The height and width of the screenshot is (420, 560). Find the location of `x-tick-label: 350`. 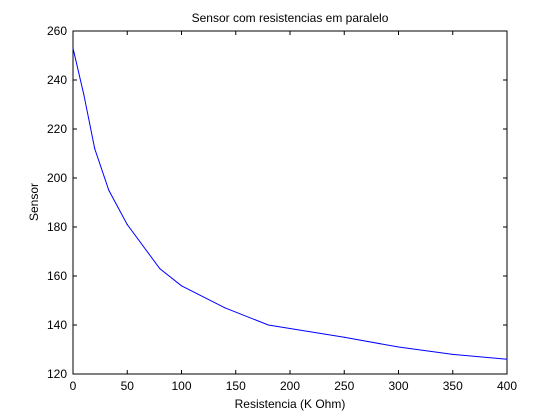

x-tick-label: 350 is located at coordinates (453, 386).